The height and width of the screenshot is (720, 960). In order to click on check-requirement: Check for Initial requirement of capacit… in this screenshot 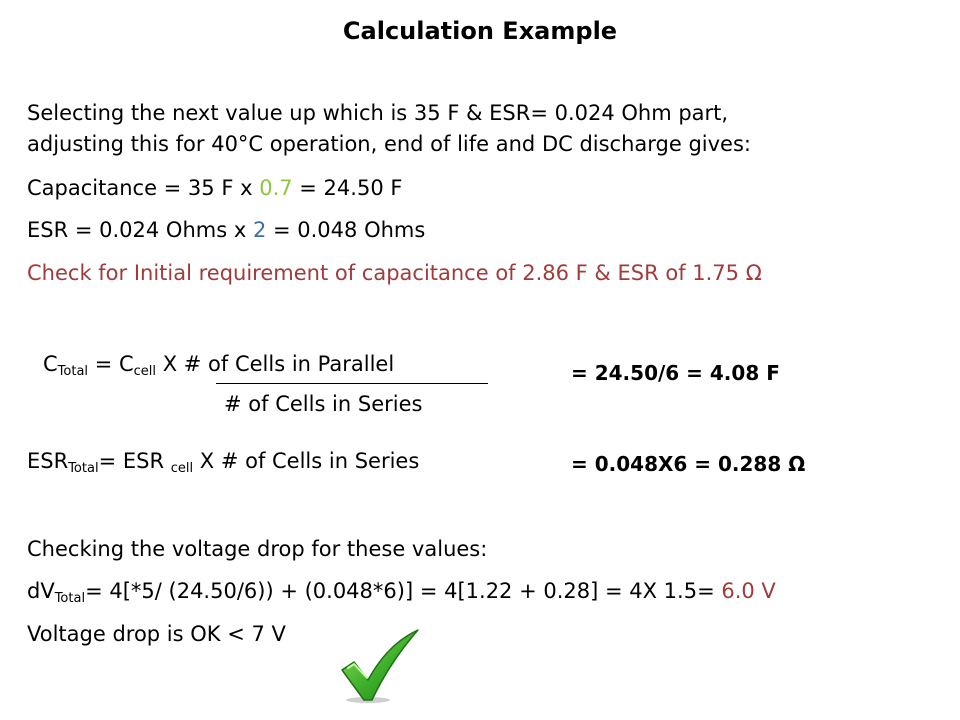, I will do `click(394, 273)`.